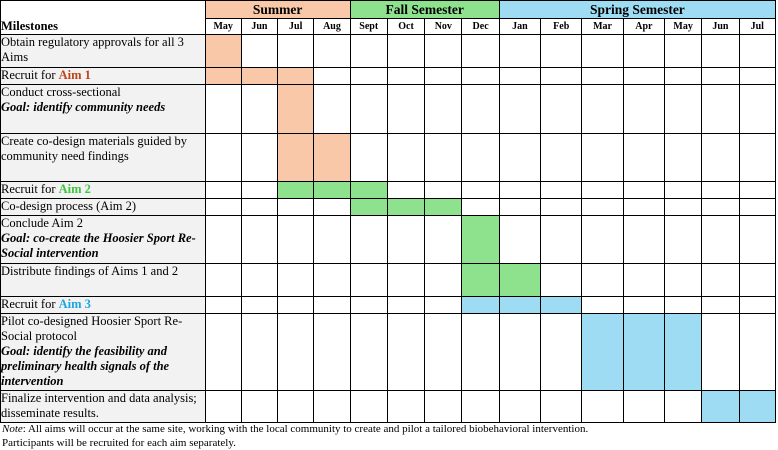  Describe the element at coordinates (83, 107) in the screenshot. I see `milestone-goal: Goal: identify community needs` at that location.